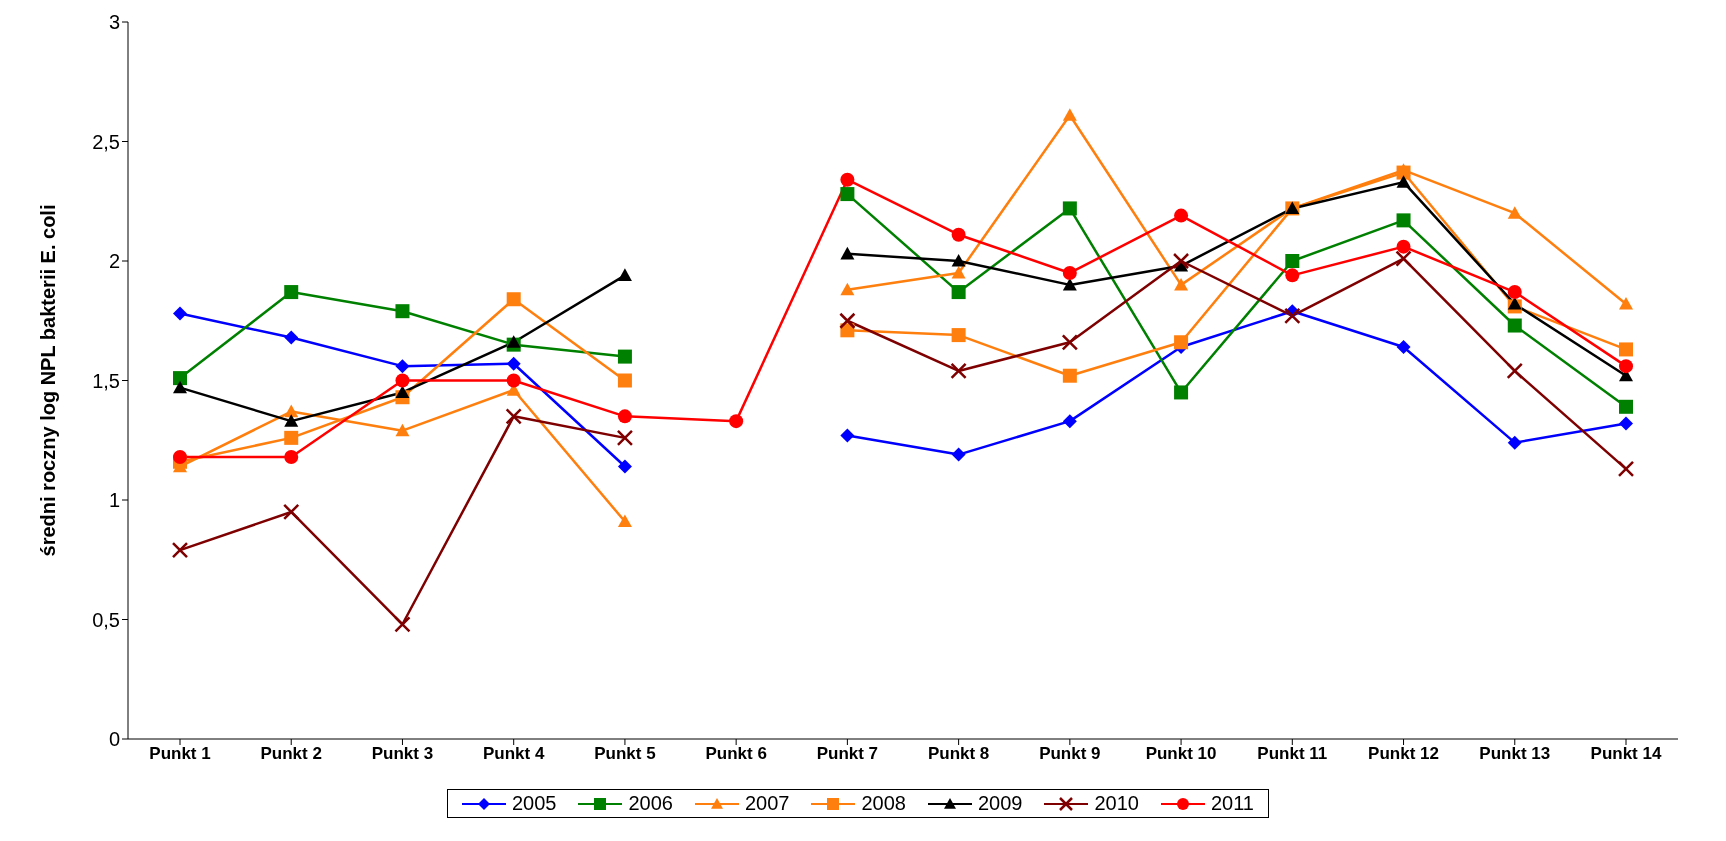 This screenshot has height=841, width=1726. What do you see at coordinates (114, 22) in the screenshot?
I see `y-tick-label: 3` at bounding box center [114, 22].